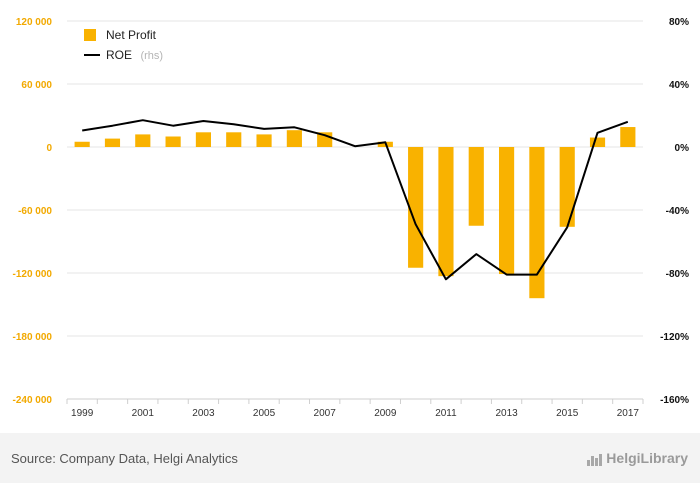  Describe the element at coordinates (264, 413) in the screenshot. I see `x-tick-label: 2005` at that location.